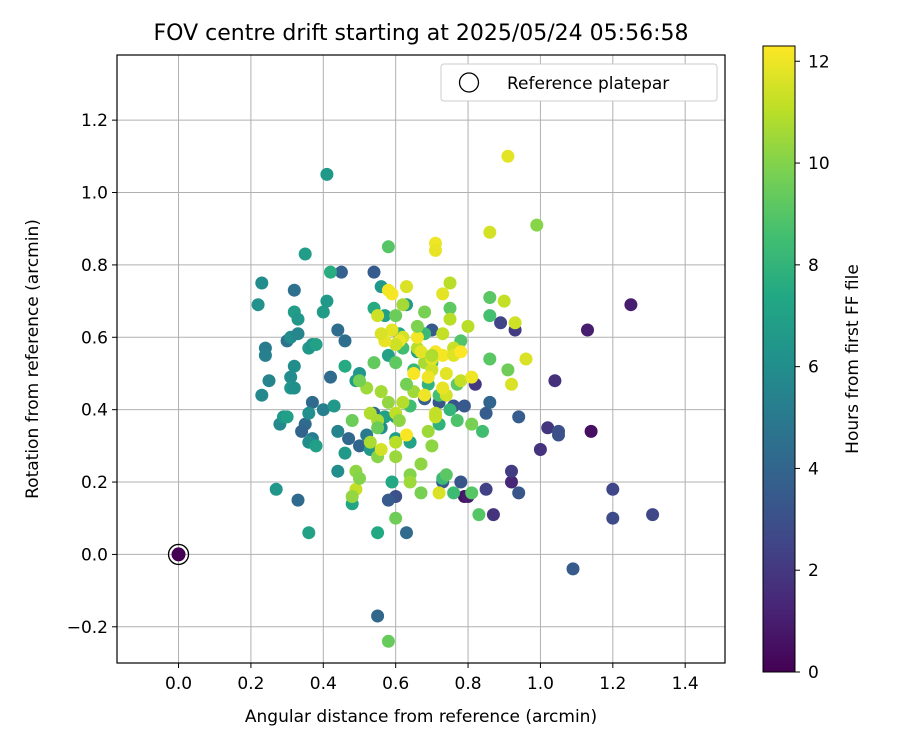  I want to click on colorbar-tick-label: 6, so click(813, 368).